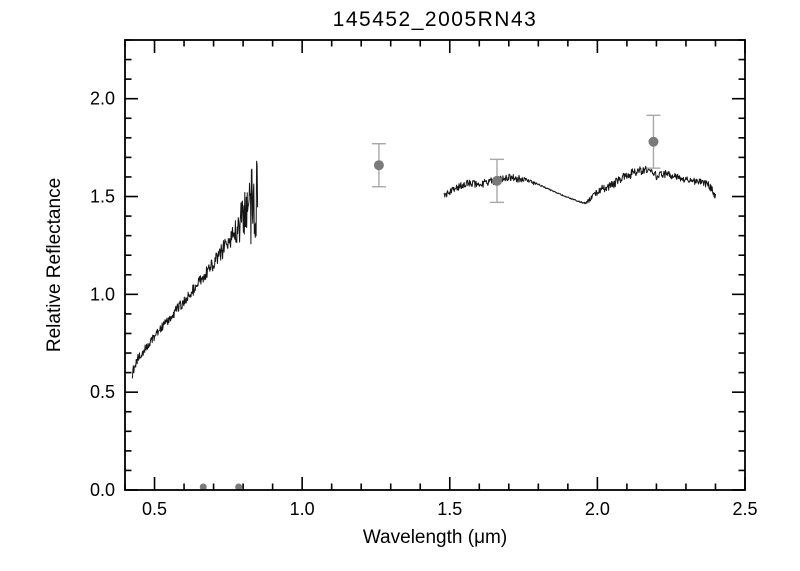 This screenshot has height=571, width=800. Describe the element at coordinates (302, 509) in the screenshot. I see `x-tick-label: 1.0` at that location.